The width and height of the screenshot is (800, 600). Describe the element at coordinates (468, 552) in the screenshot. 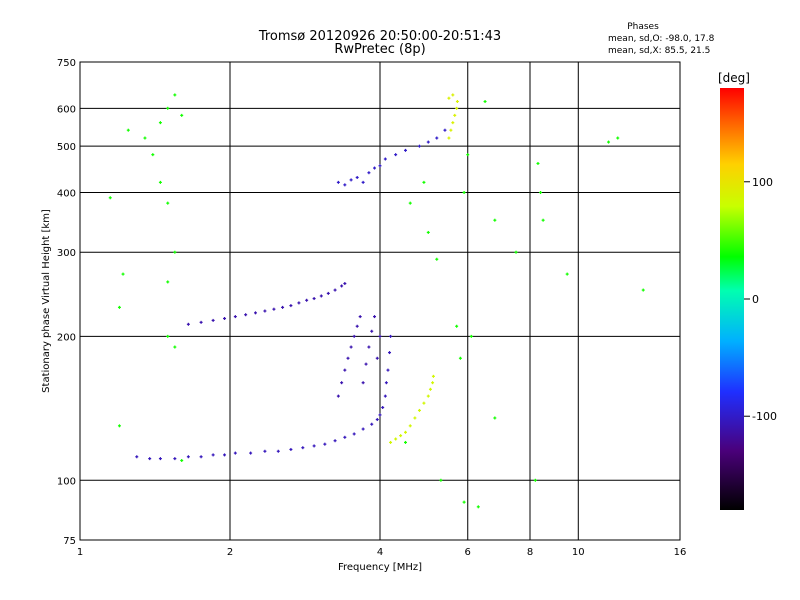

I see `x-tick-label: 6` at that location.